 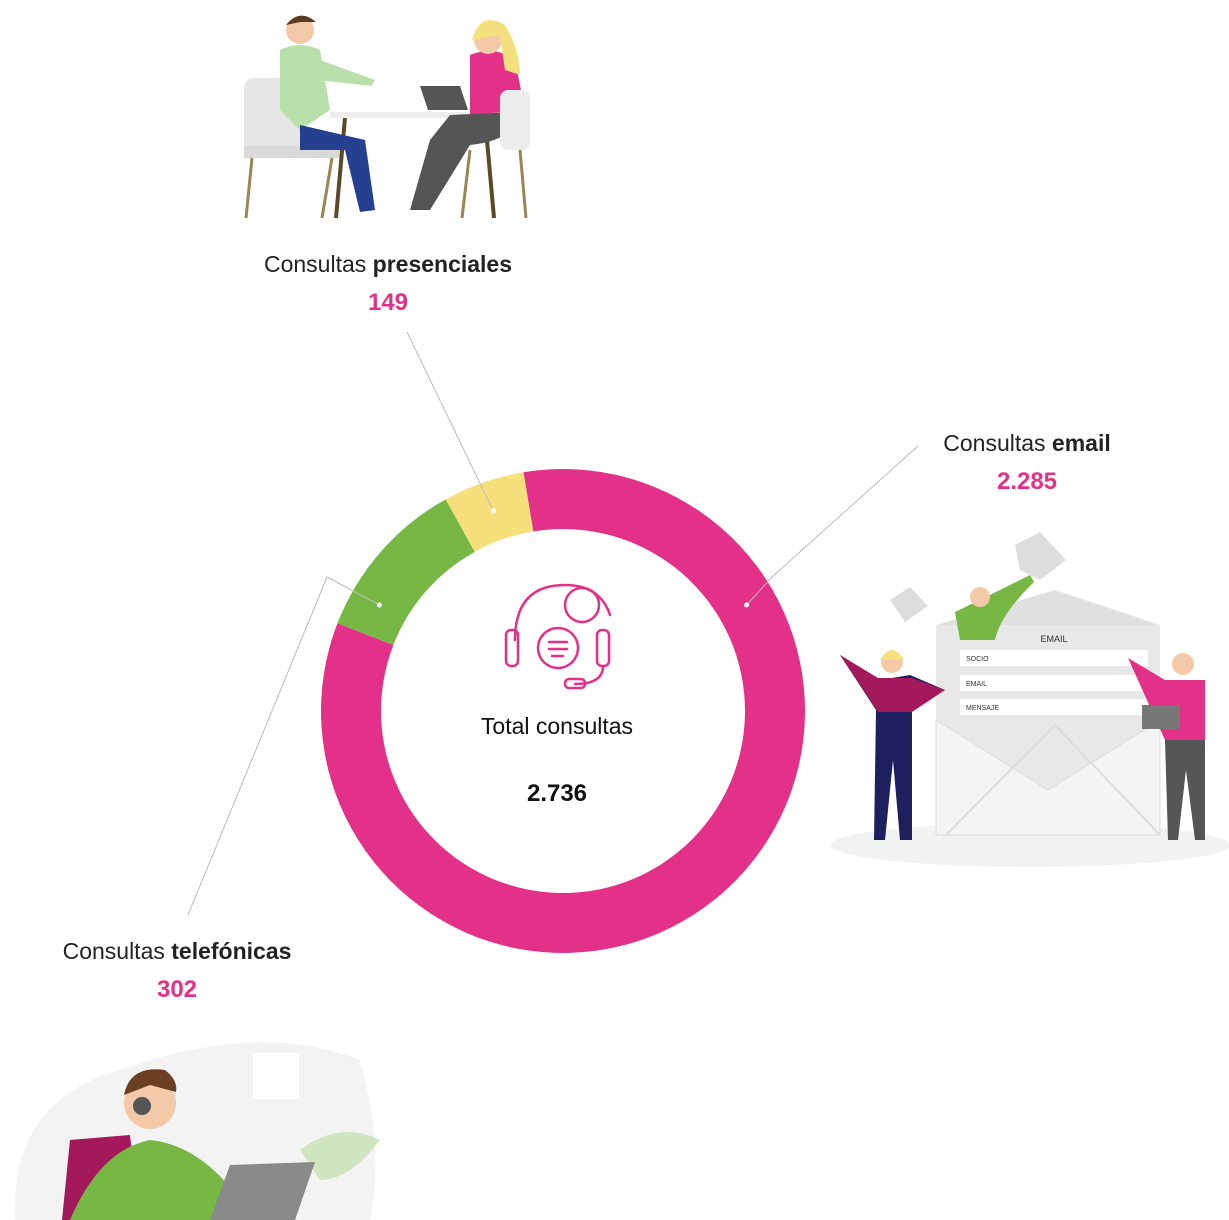 What do you see at coordinates (557, 726) in the screenshot?
I see `center-label: Total consultas` at bounding box center [557, 726].